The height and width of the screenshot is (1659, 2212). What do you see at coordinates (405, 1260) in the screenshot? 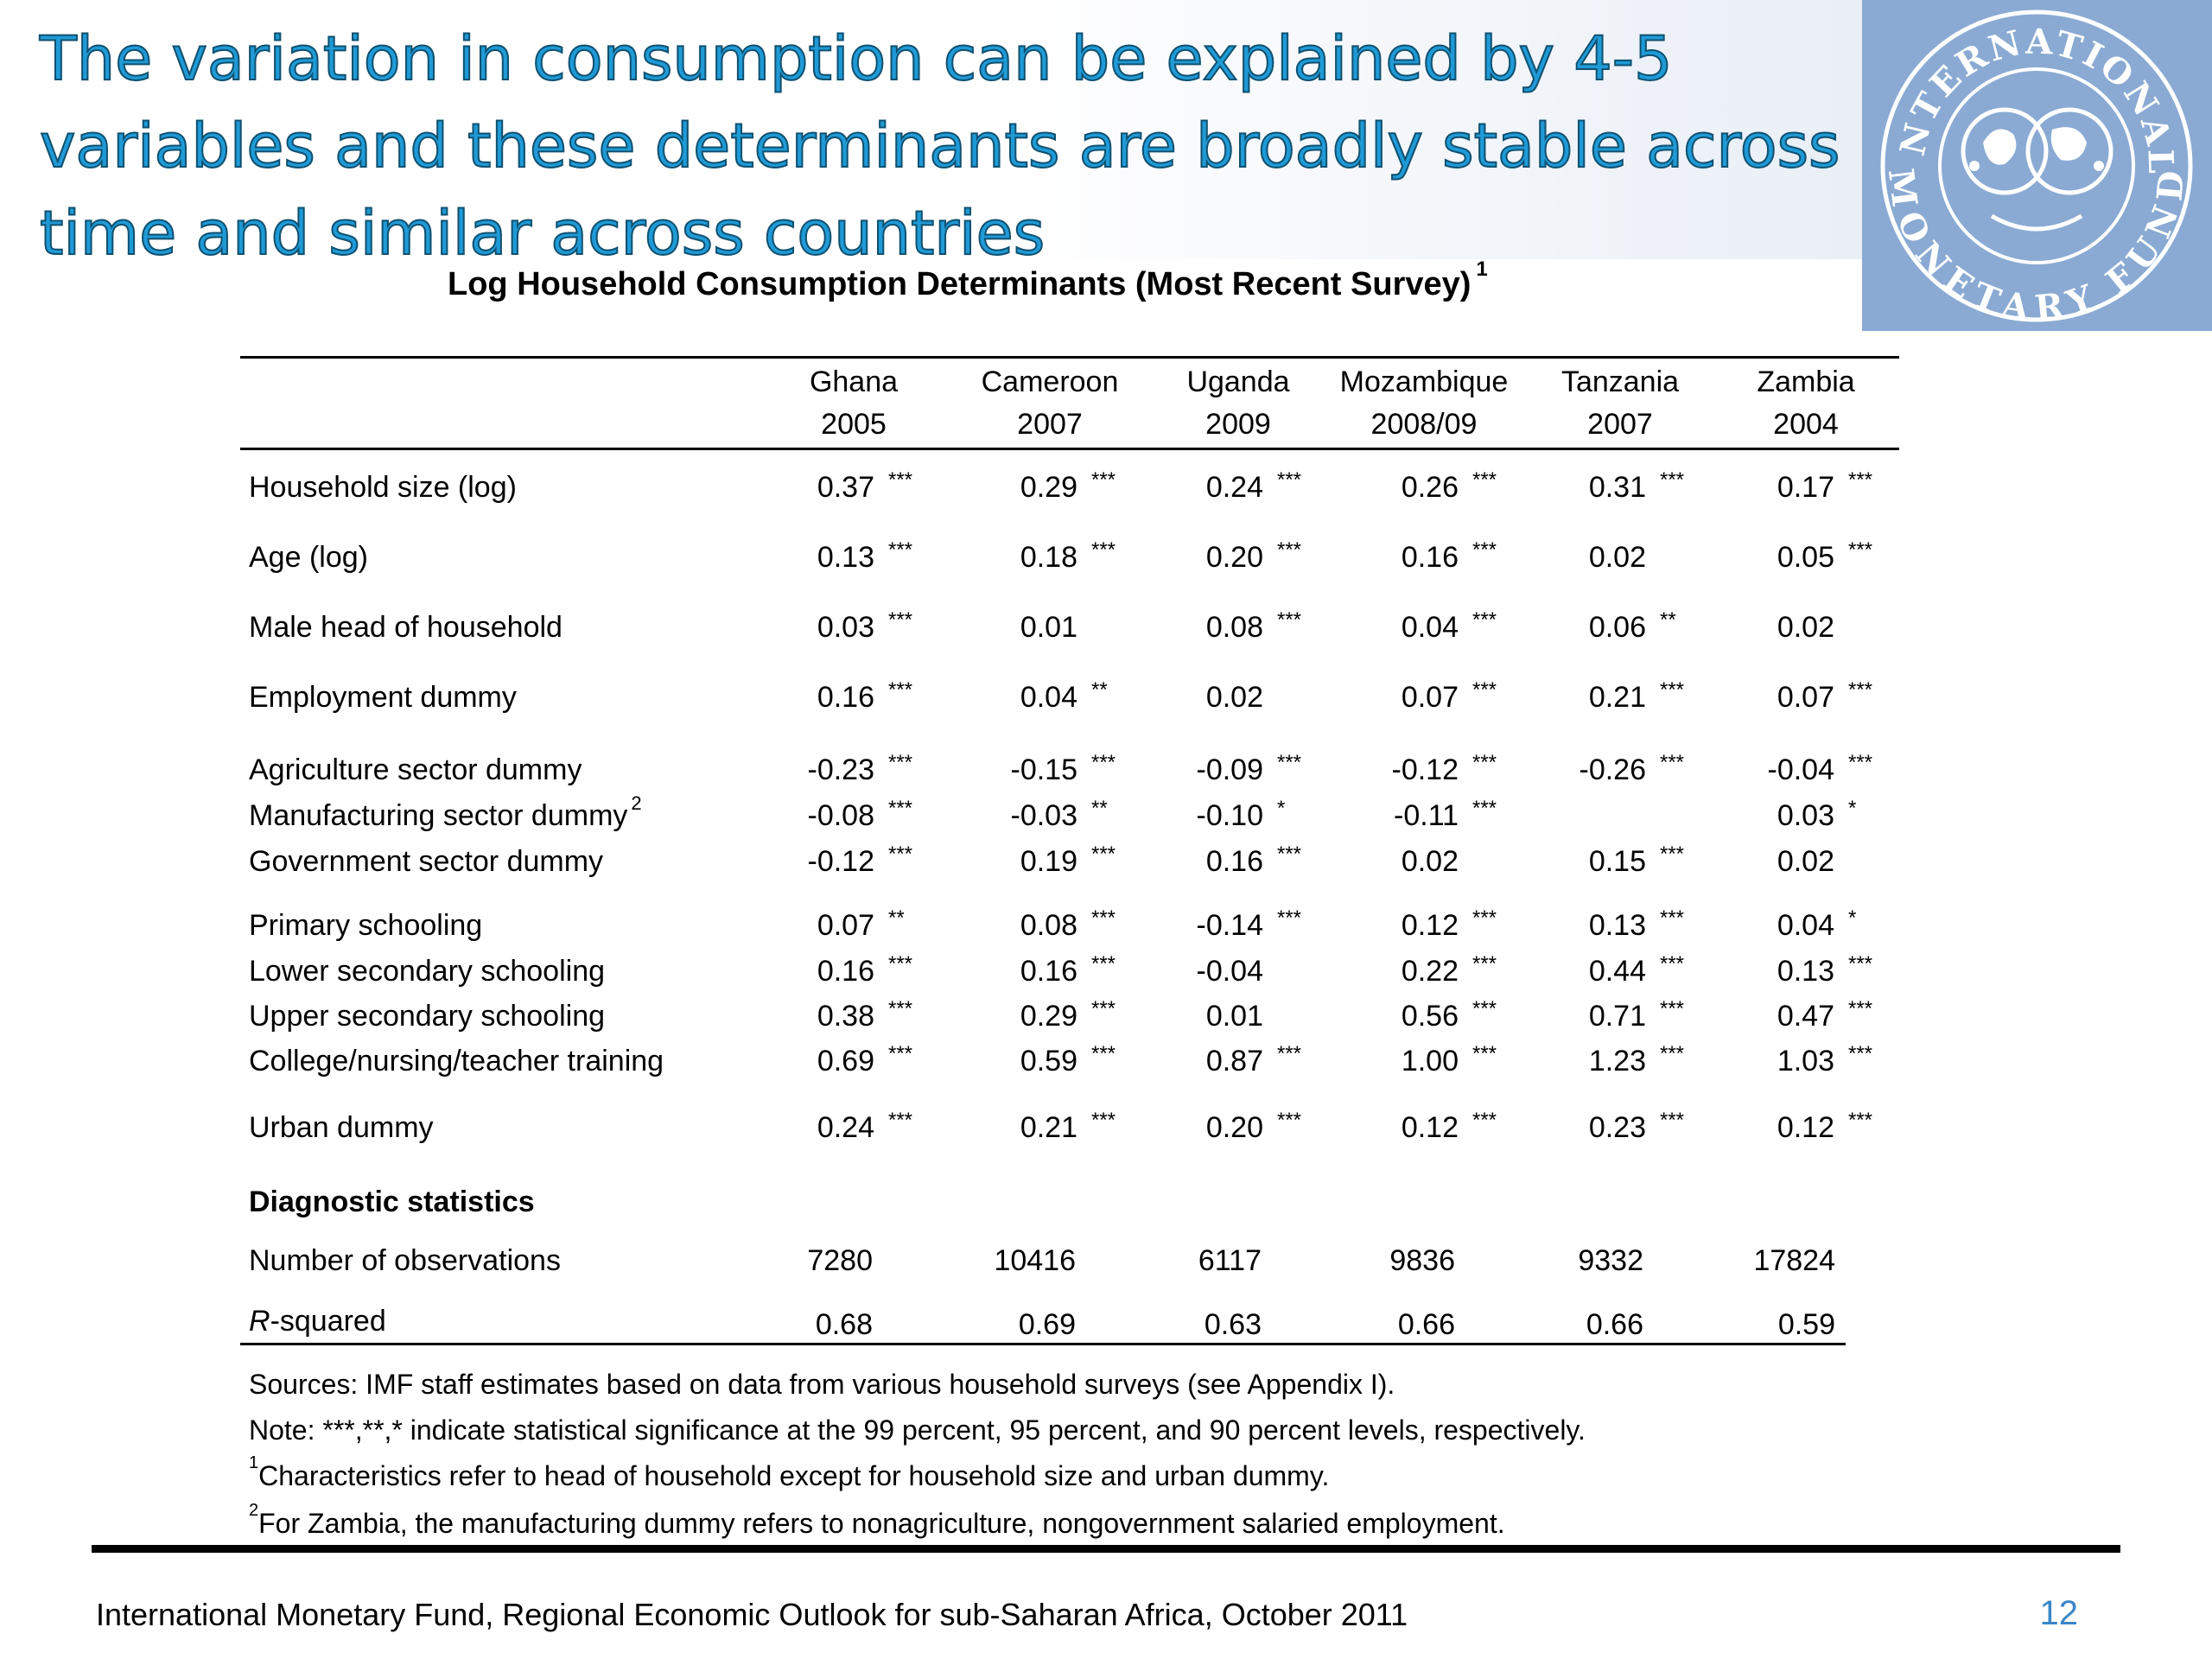
I see `observations-label: Number of observations` at bounding box center [405, 1260].